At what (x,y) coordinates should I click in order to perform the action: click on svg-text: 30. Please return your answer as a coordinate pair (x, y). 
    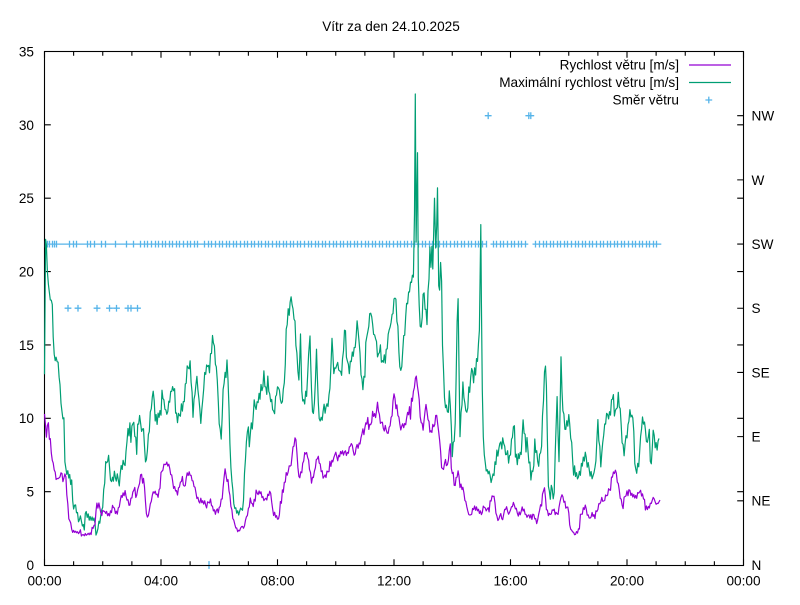
    Looking at the image, I should click on (27, 125).